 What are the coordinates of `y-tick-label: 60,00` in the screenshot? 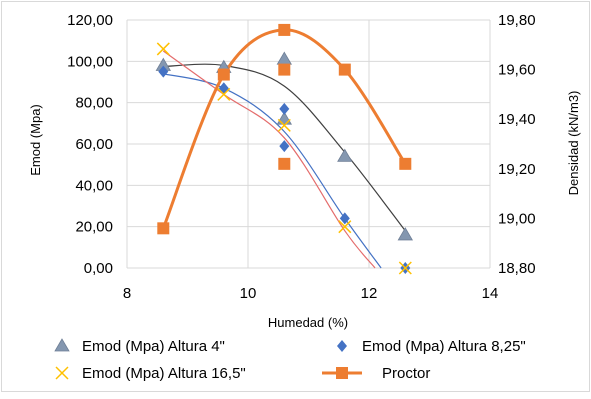 It's located at (94, 144).